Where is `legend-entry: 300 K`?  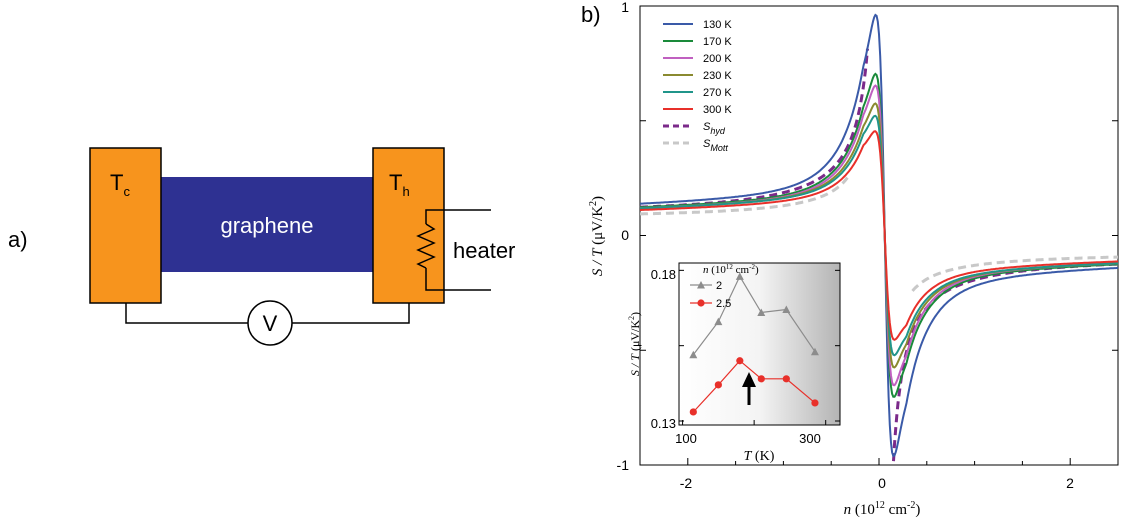
legend-entry: 300 K is located at coordinates (697, 110).